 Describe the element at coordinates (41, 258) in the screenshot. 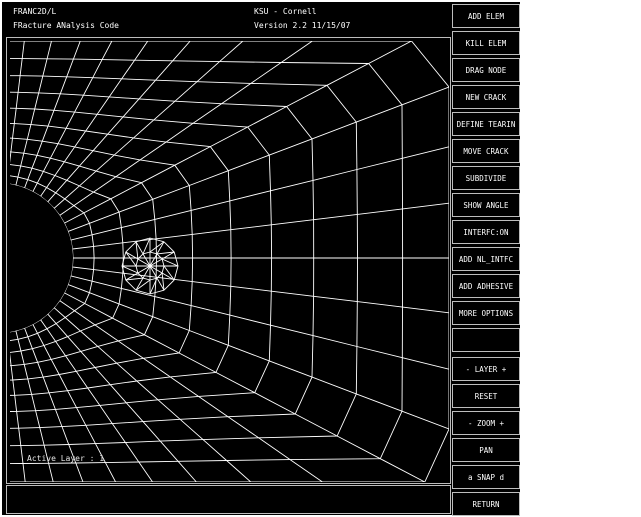

I see `circular-hole` at that location.